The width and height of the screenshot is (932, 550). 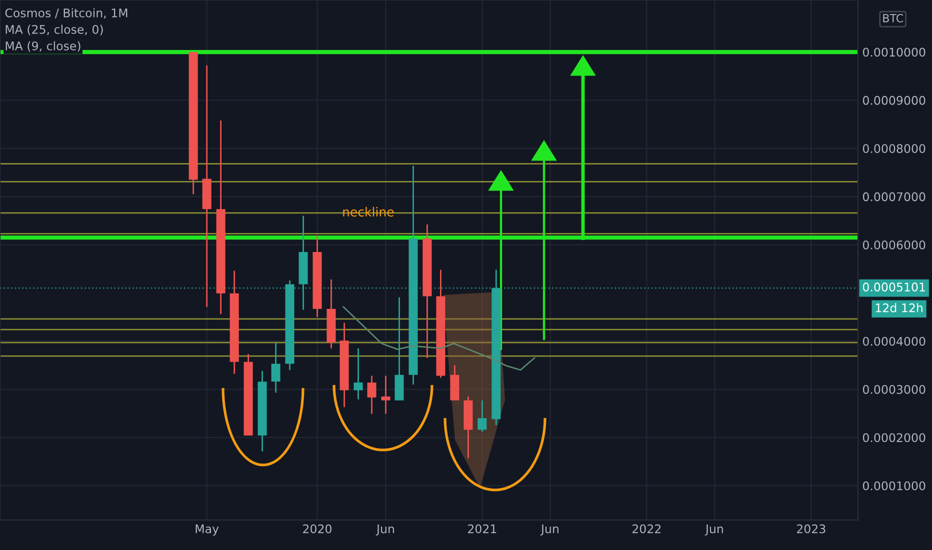 What do you see at coordinates (43, 46) in the screenshot?
I see `annotation: MA (9, close)` at bounding box center [43, 46].